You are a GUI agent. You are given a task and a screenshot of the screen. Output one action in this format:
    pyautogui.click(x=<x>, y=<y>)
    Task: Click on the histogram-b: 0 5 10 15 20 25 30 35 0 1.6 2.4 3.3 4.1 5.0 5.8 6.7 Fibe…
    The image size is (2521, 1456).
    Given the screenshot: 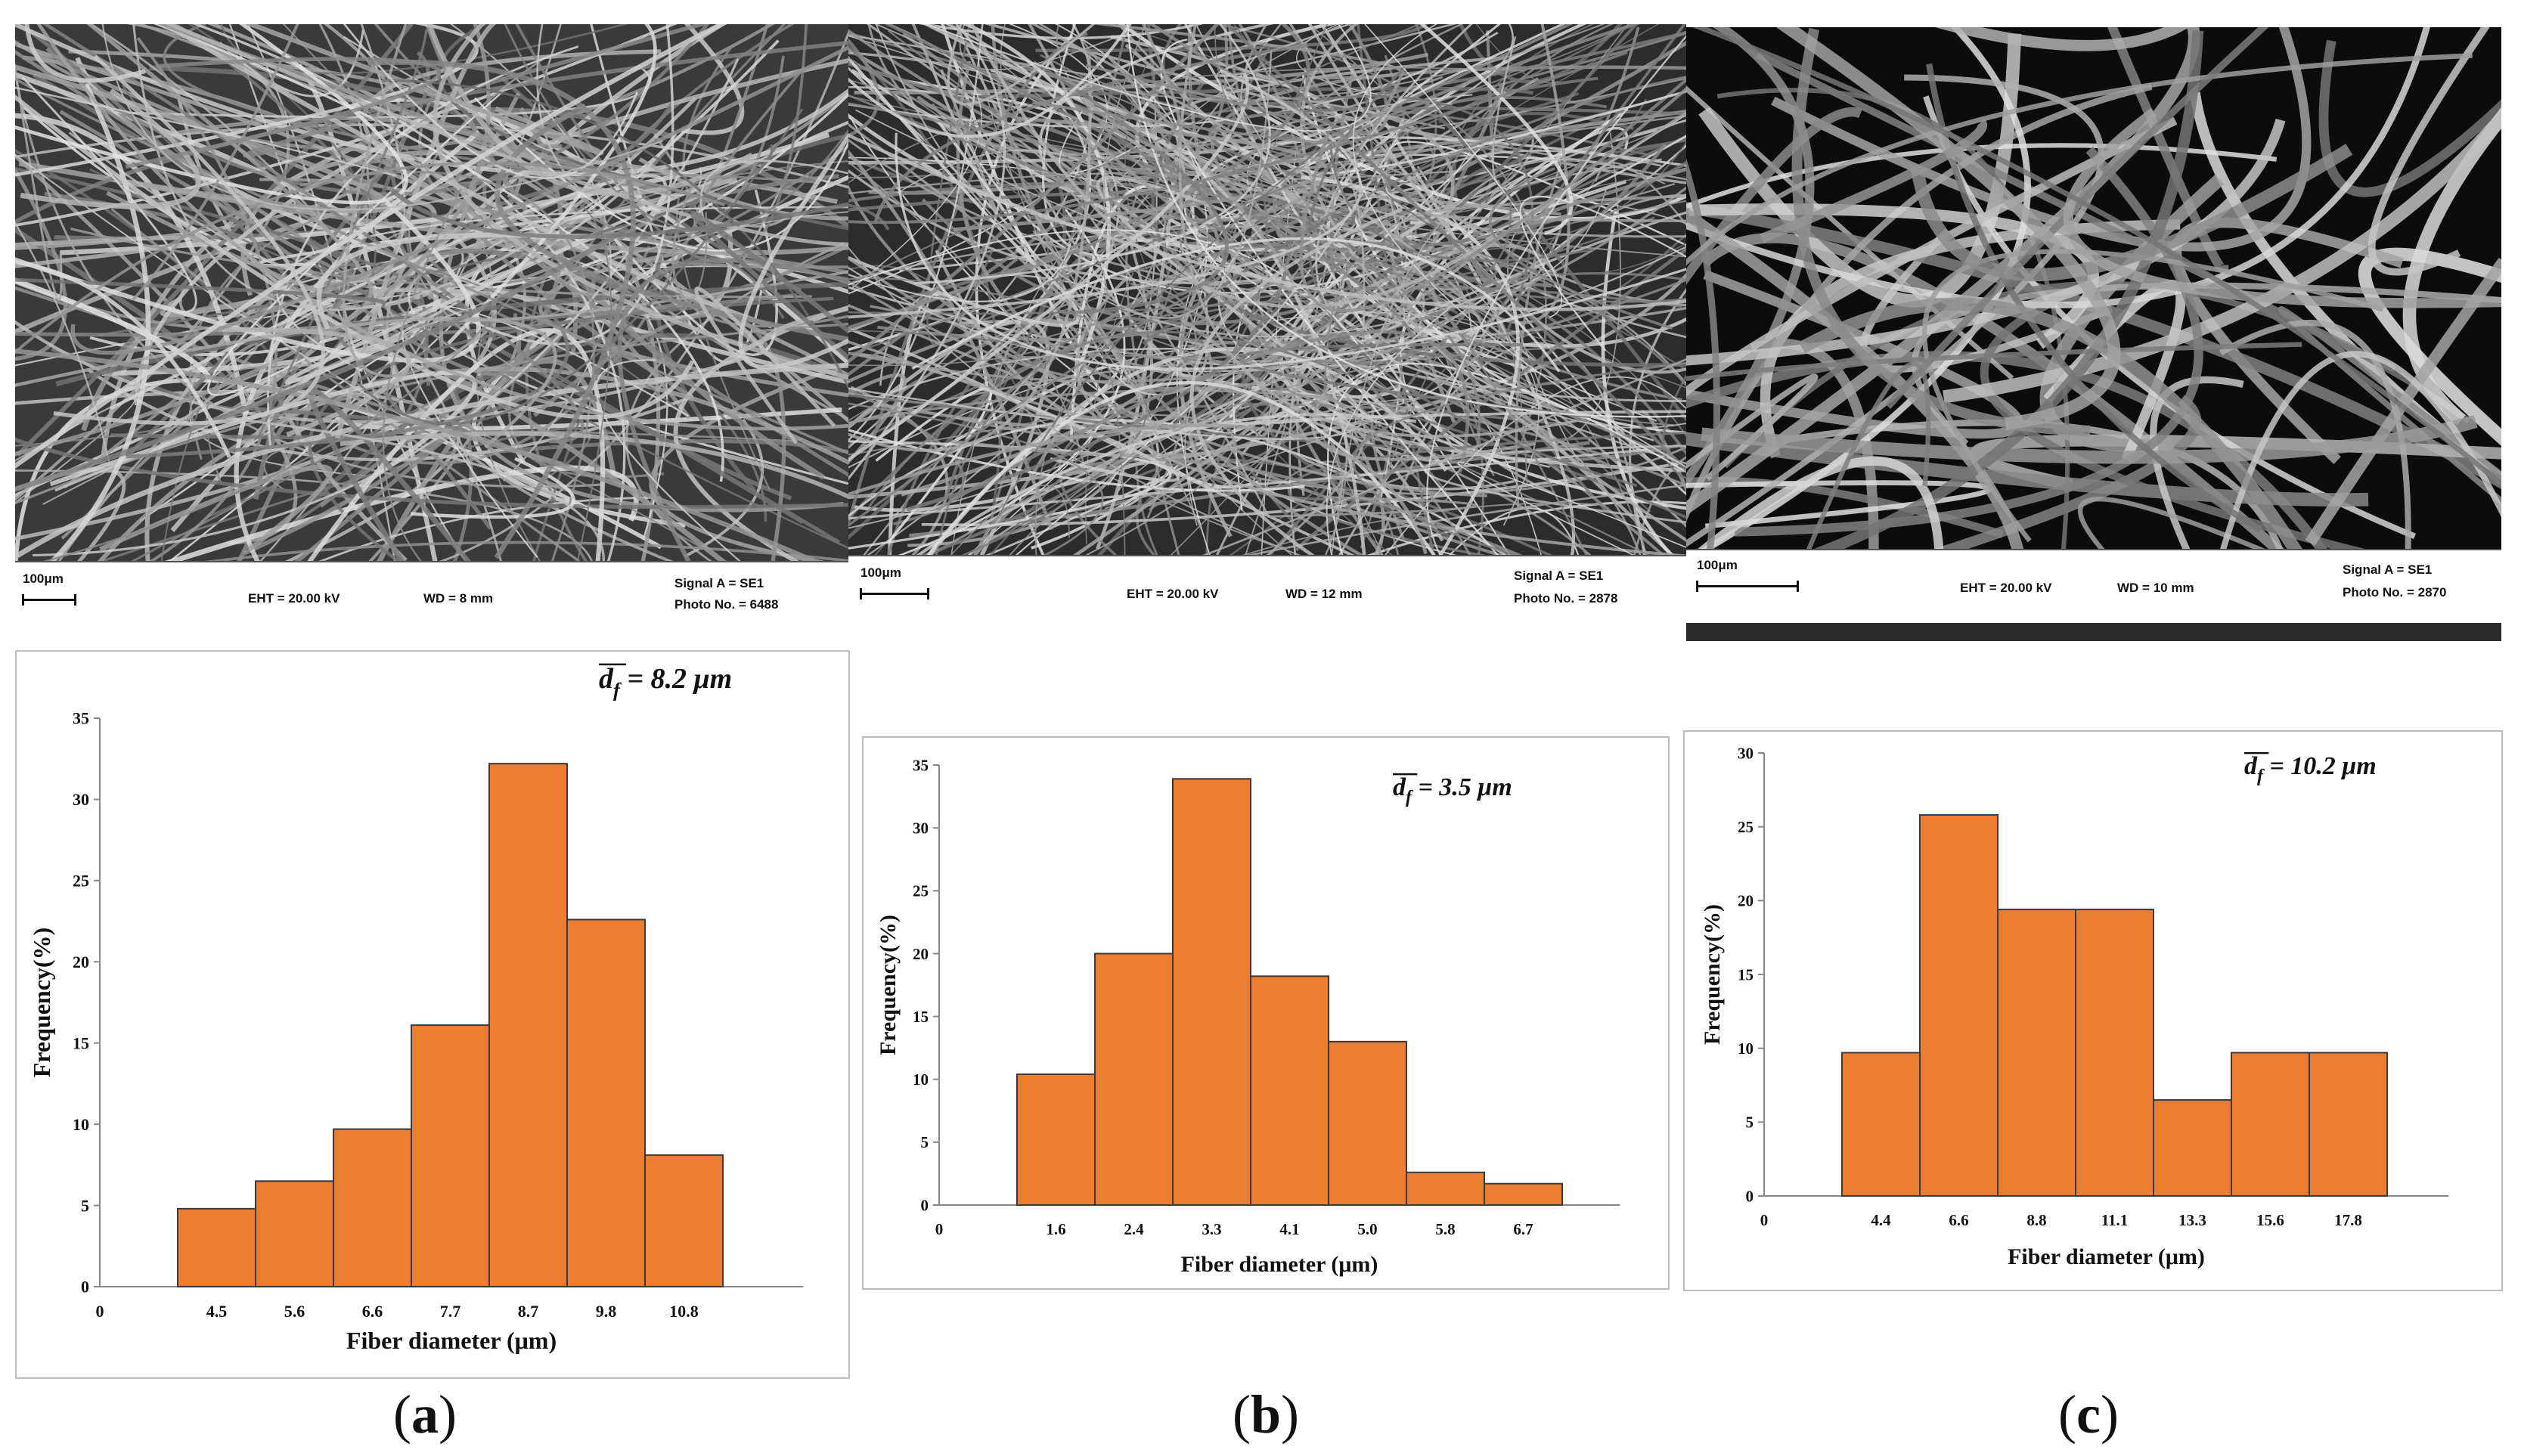 What is the action you would take?
    pyautogui.click(x=1266, y=1013)
    